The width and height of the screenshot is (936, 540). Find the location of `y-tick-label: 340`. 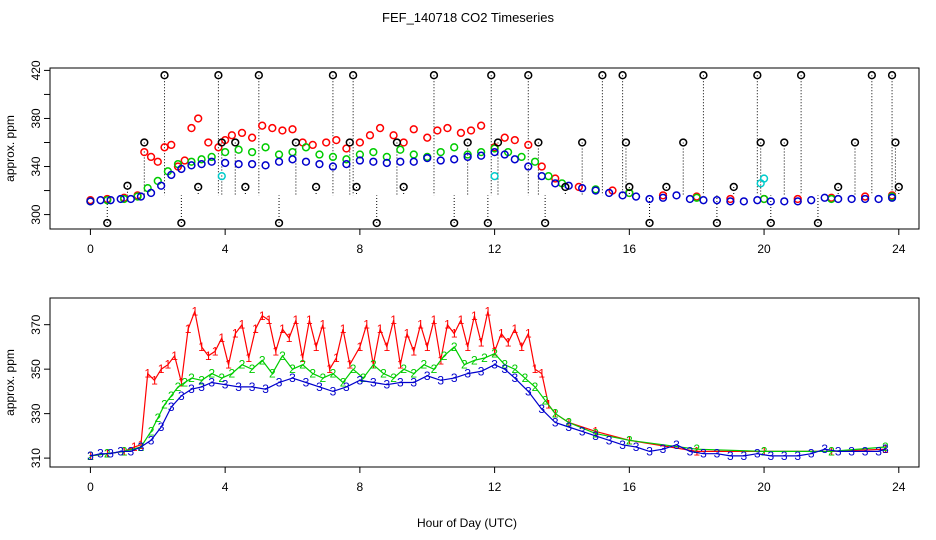

y-tick-label: 340 is located at coordinates (36, 166).